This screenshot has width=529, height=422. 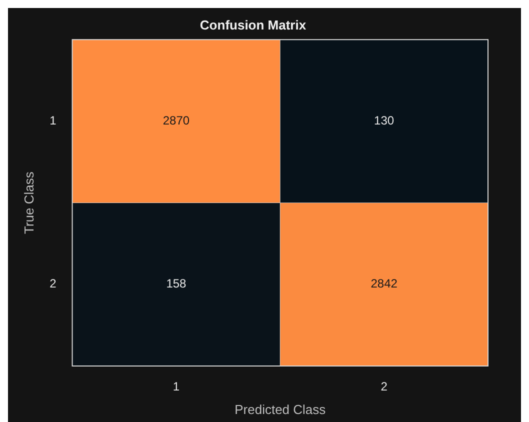 I want to click on data-label: 2870, so click(x=176, y=121).